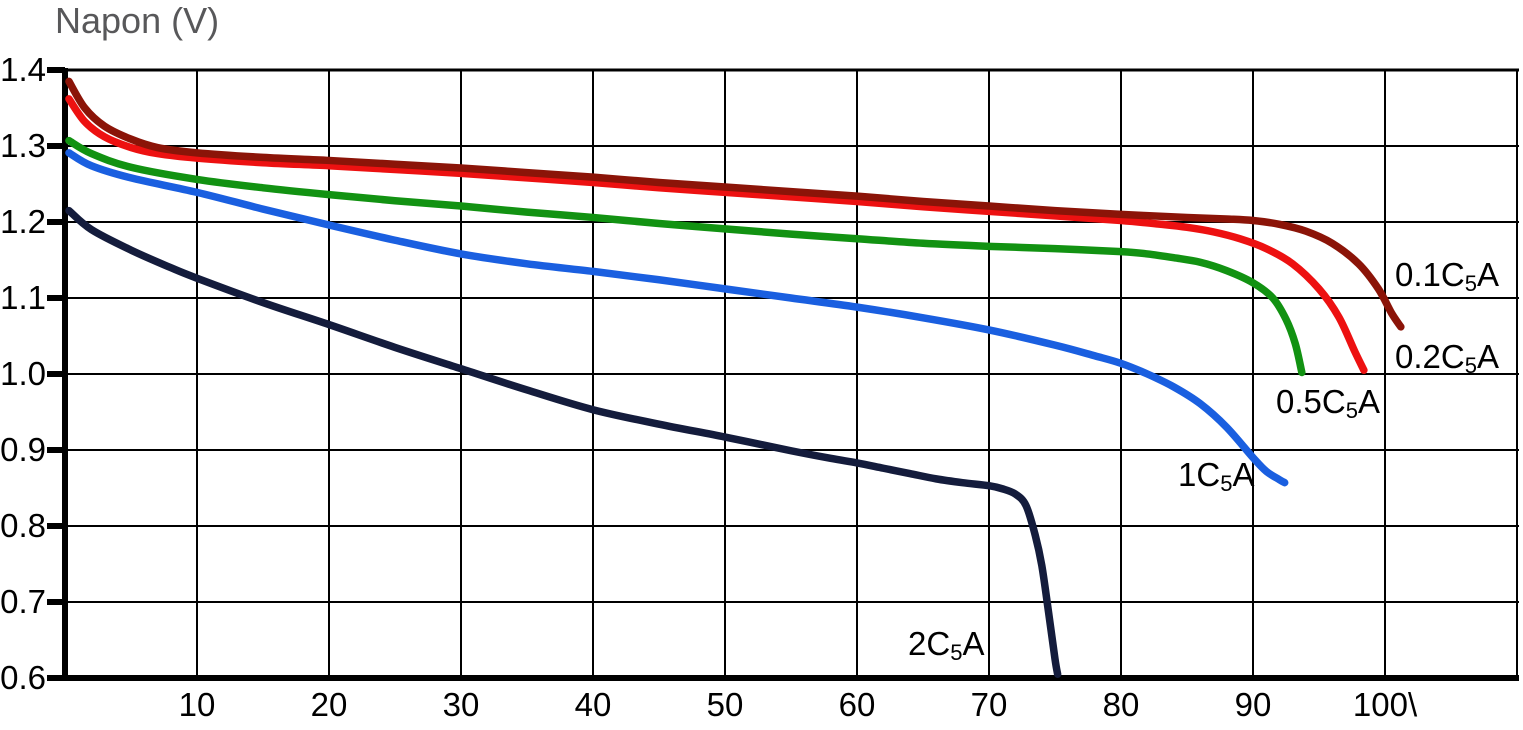 This screenshot has height=730, width=1523. What do you see at coordinates (946, 645) in the screenshot?
I see `curve-label-2C5A: 2C5A` at bounding box center [946, 645].